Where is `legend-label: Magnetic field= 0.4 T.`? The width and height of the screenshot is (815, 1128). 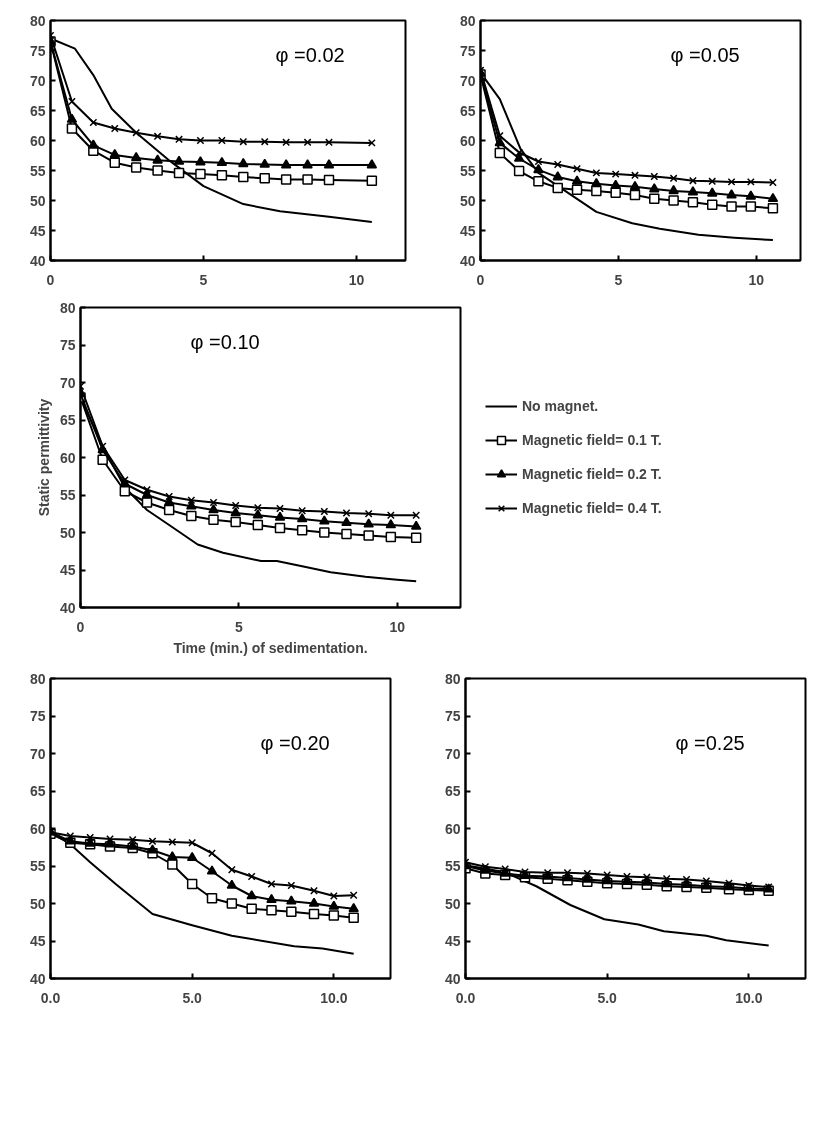 legend-label: Magnetic field= 0.4 T. is located at coordinates (592, 508).